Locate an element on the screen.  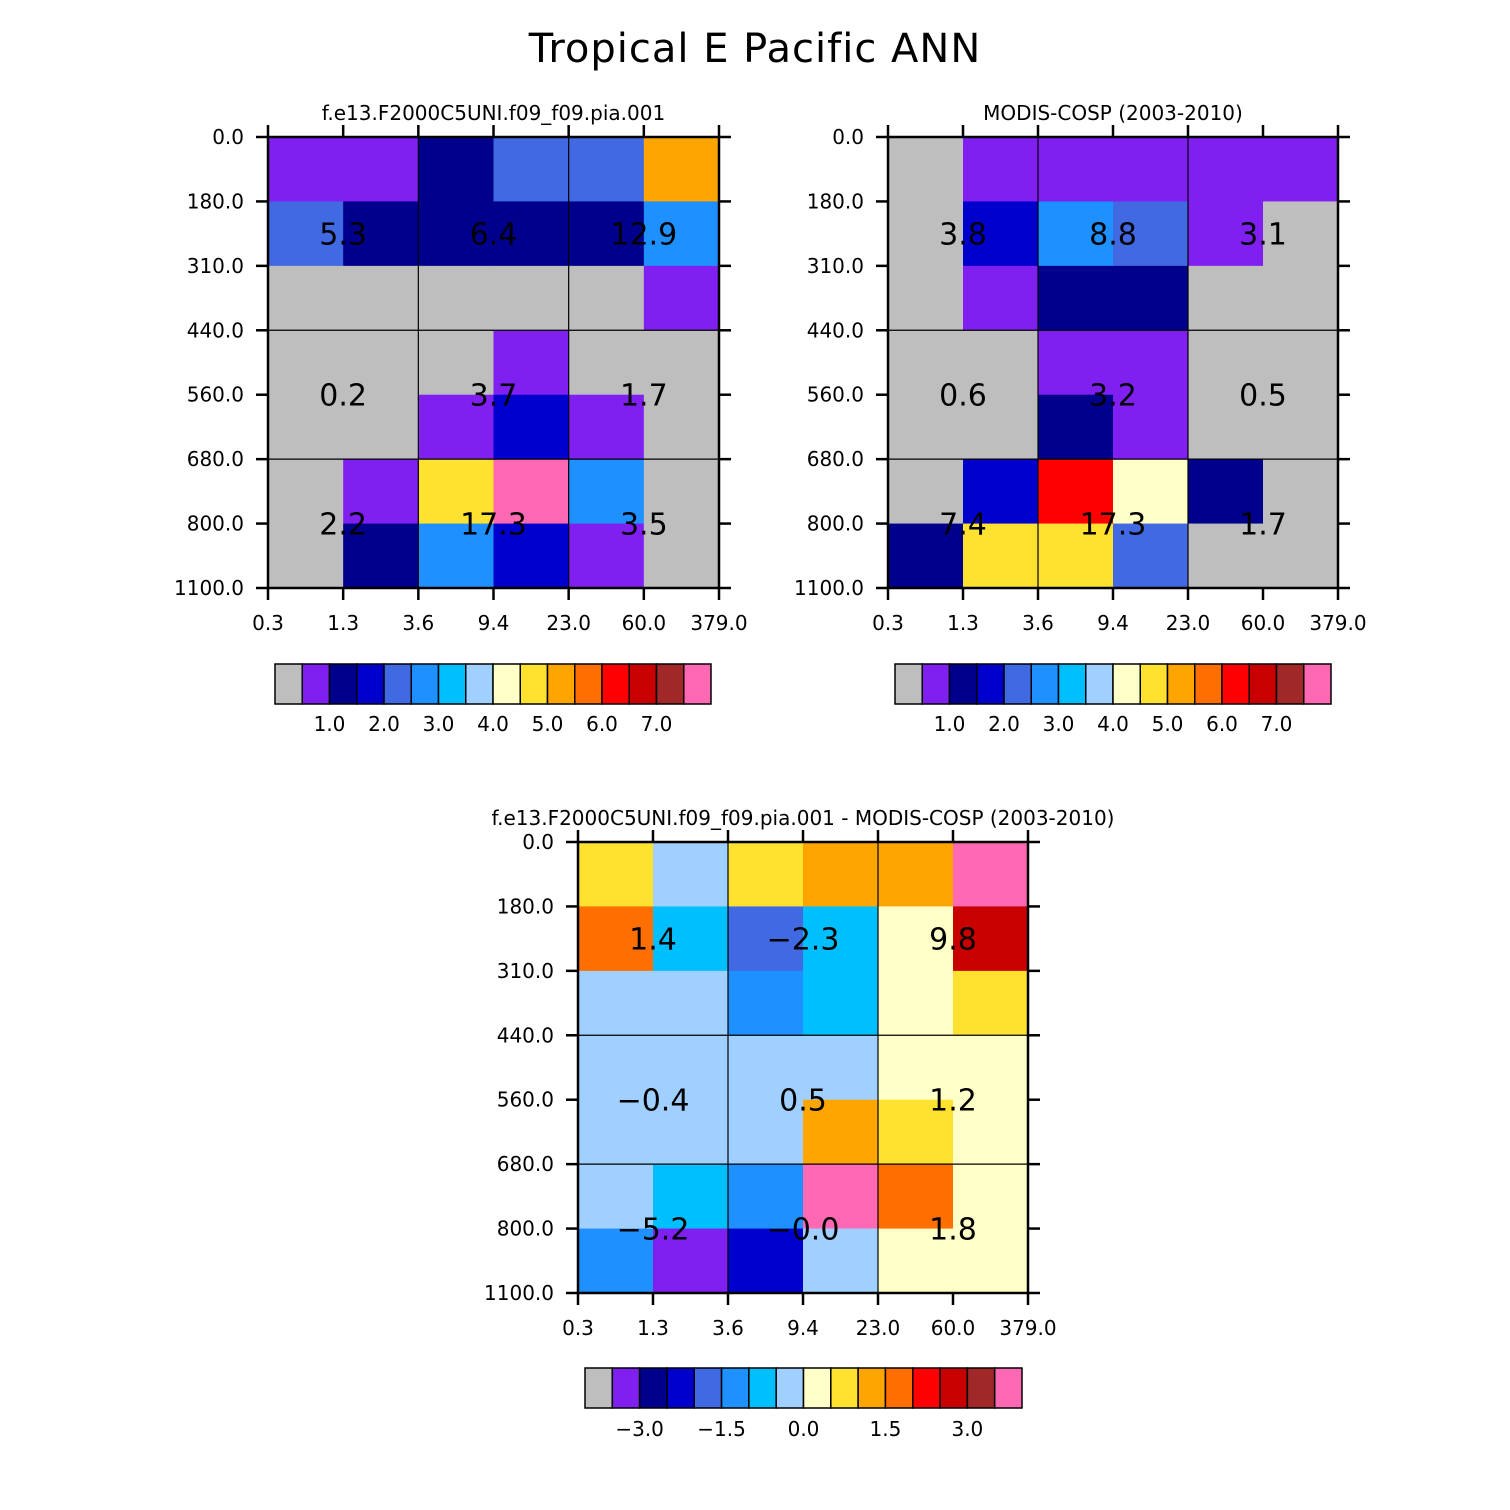
x-tick-label: 379.0 is located at coordinates (718, 623).